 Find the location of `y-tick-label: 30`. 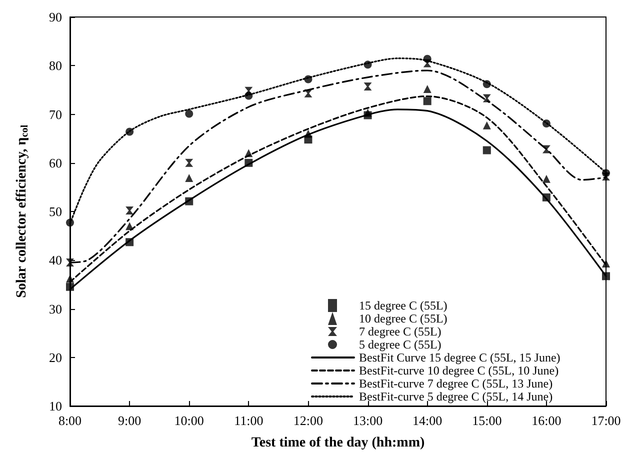

y-tick-label: 30 is located at coordinates (55, 308).